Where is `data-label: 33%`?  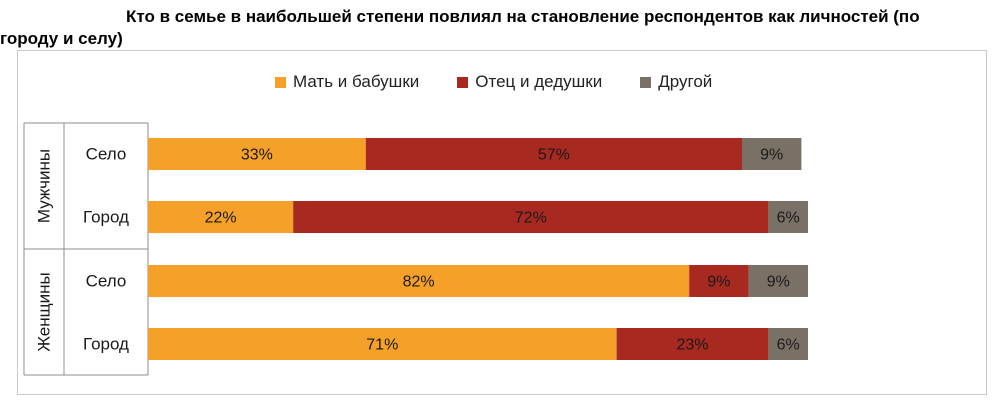
data-label: 33% is located at coordinates (257, 155).